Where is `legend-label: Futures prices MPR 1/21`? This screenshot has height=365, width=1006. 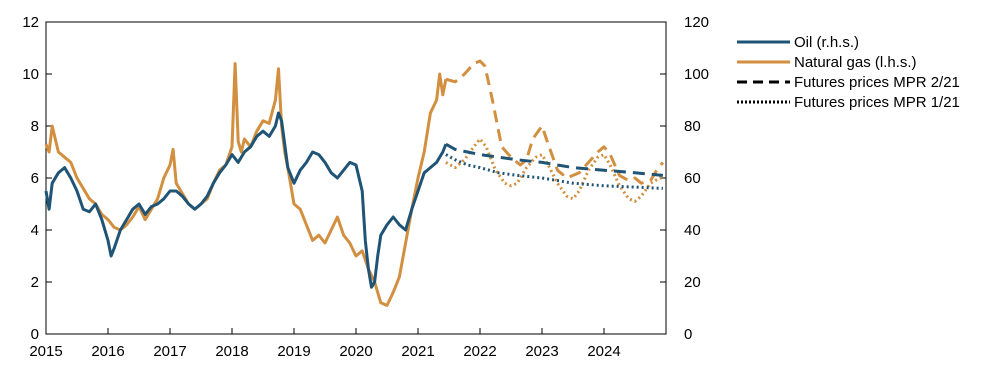
legend-label: Futures prices MPR 1/21 is located at coordinates (877, 102).